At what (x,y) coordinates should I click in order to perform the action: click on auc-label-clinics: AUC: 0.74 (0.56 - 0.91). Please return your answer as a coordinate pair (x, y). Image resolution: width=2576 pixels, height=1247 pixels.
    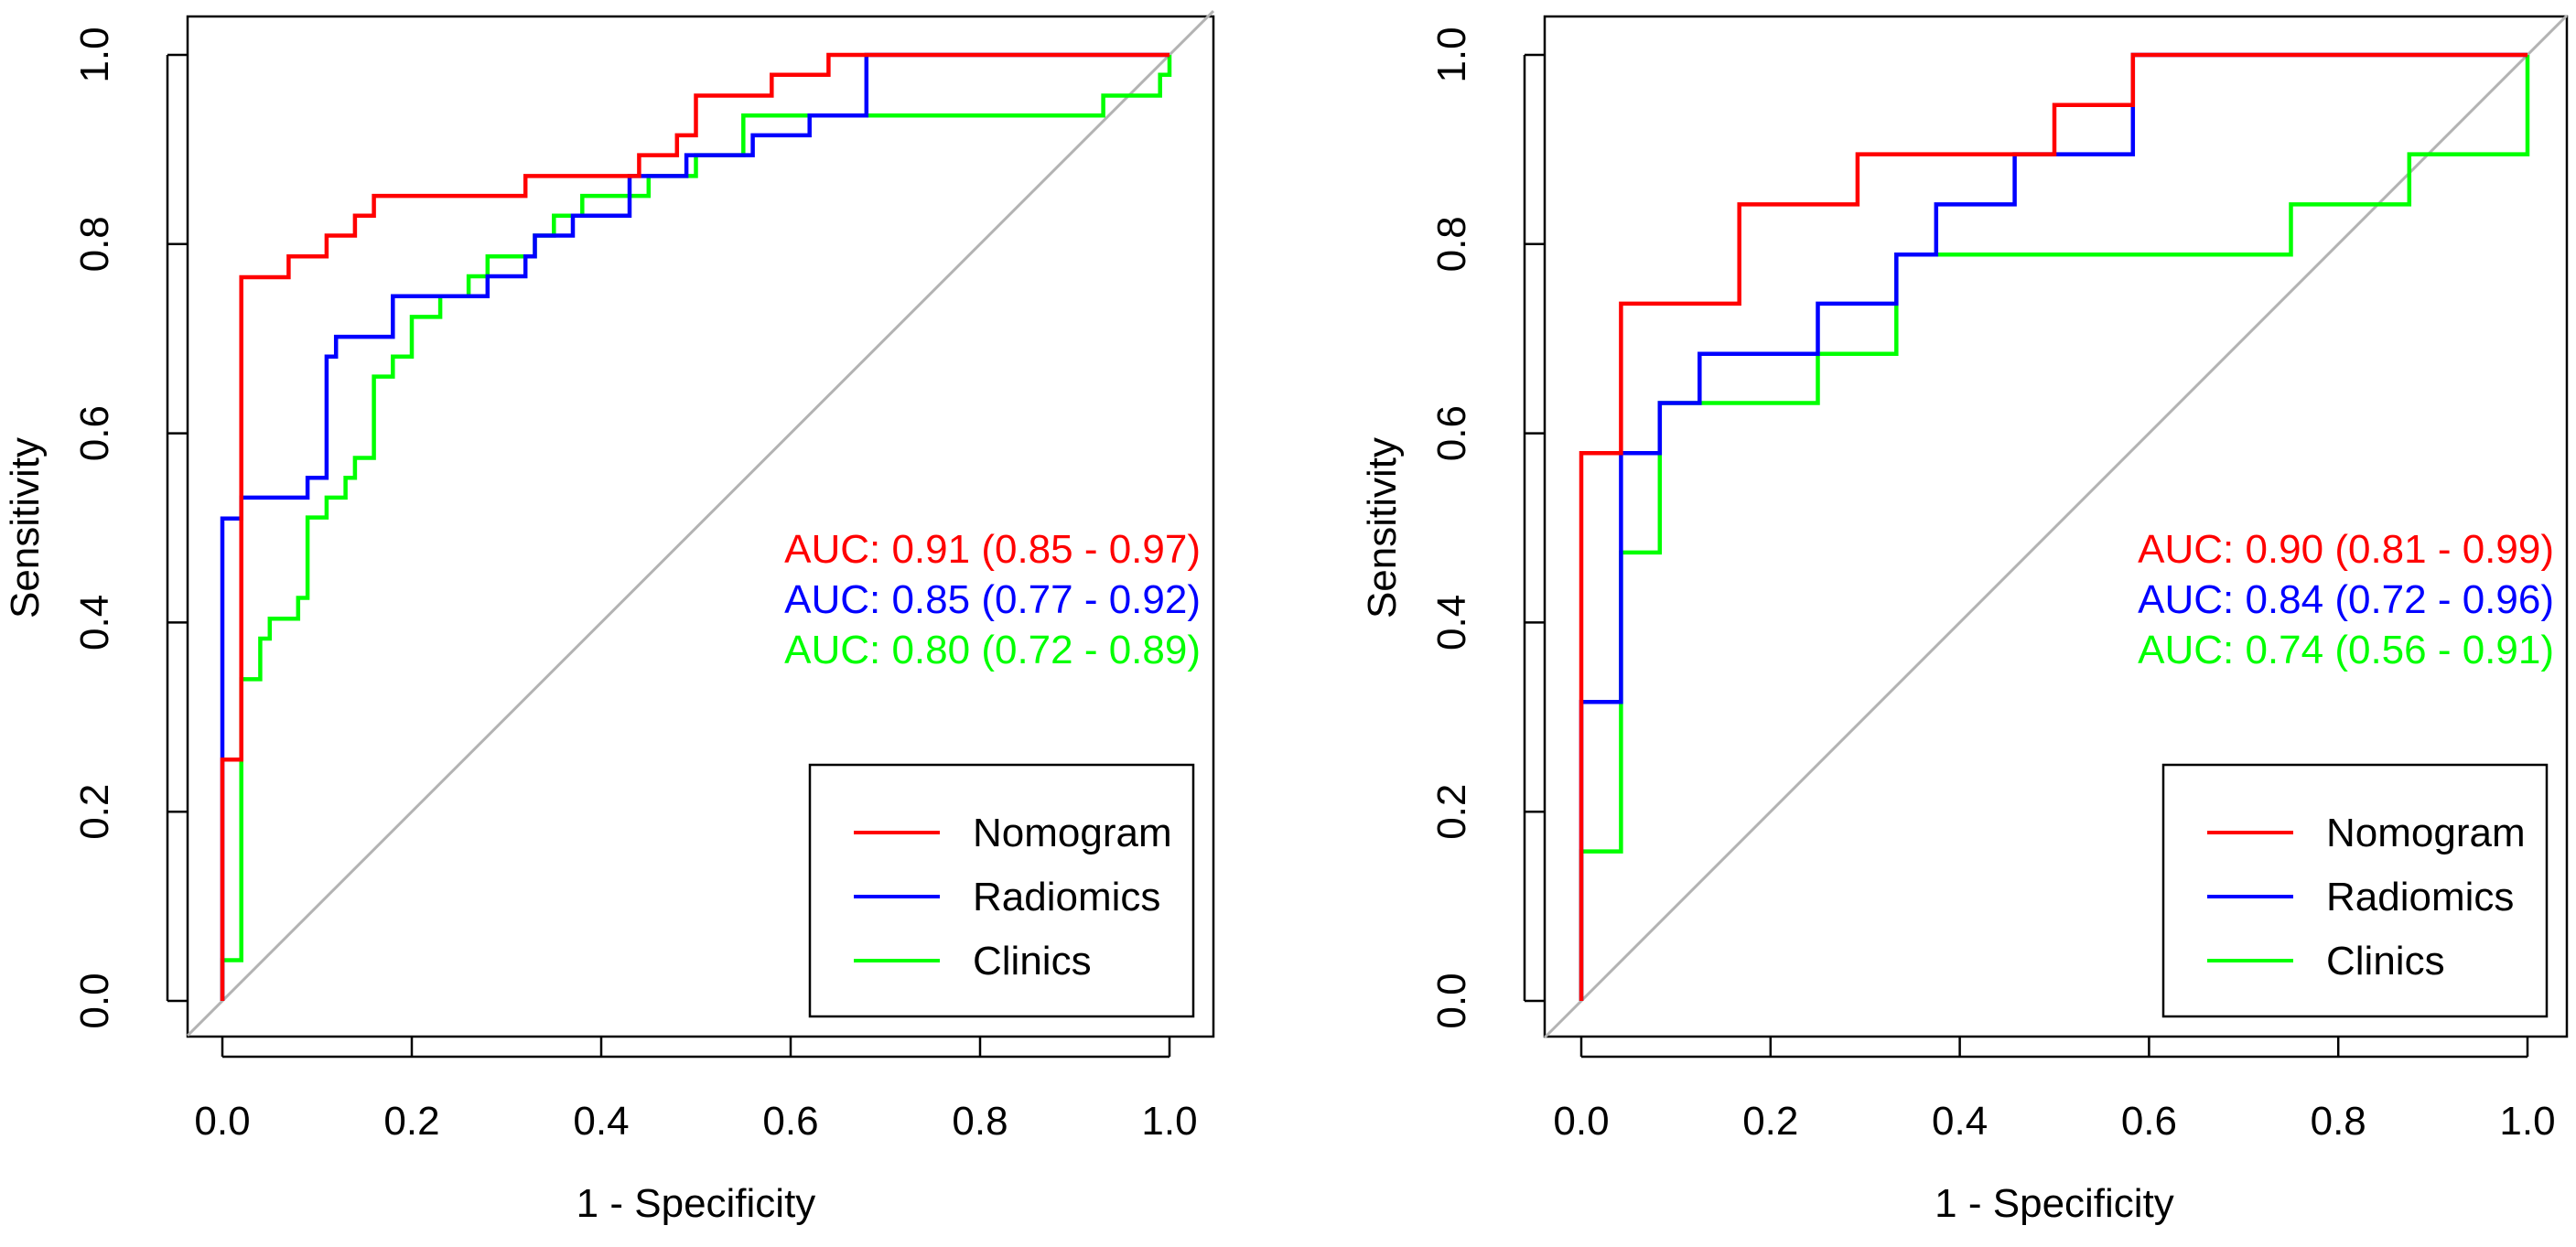
    Looking at the image, I should click on (2346, 650).